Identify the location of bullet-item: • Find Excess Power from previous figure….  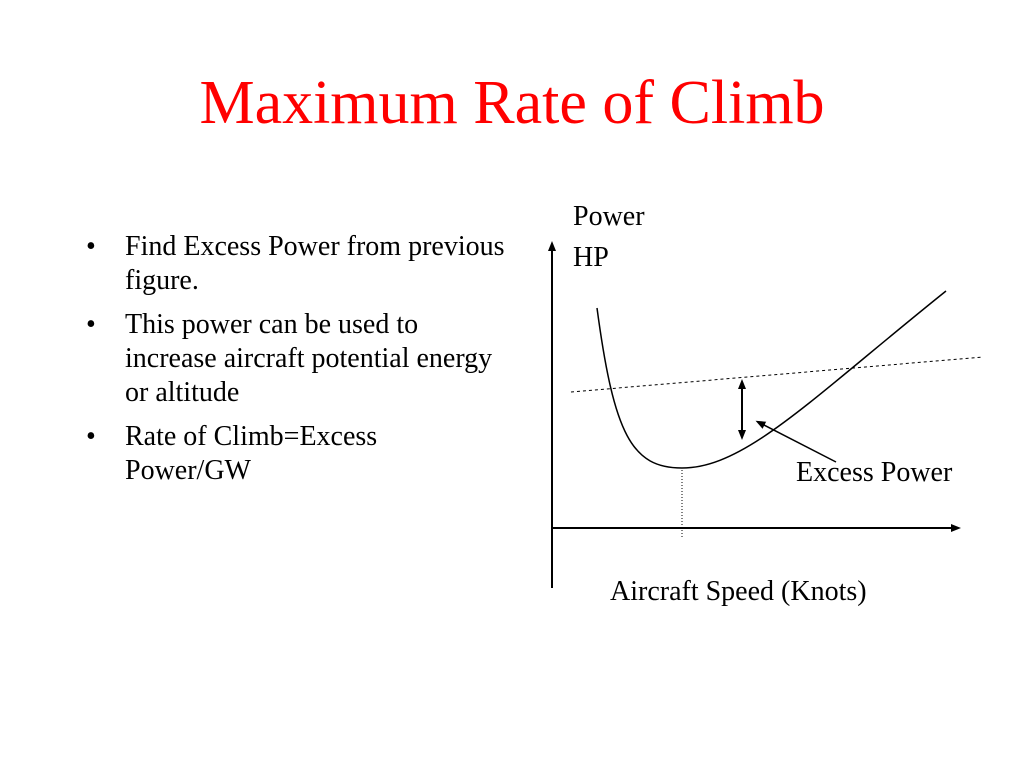
(296, 264).